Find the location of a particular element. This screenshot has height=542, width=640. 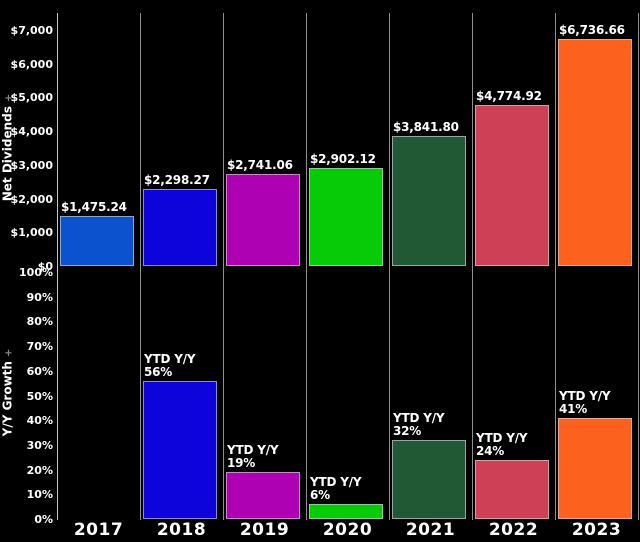

dividend-bar-2018 is located at coordinates (180, 227).